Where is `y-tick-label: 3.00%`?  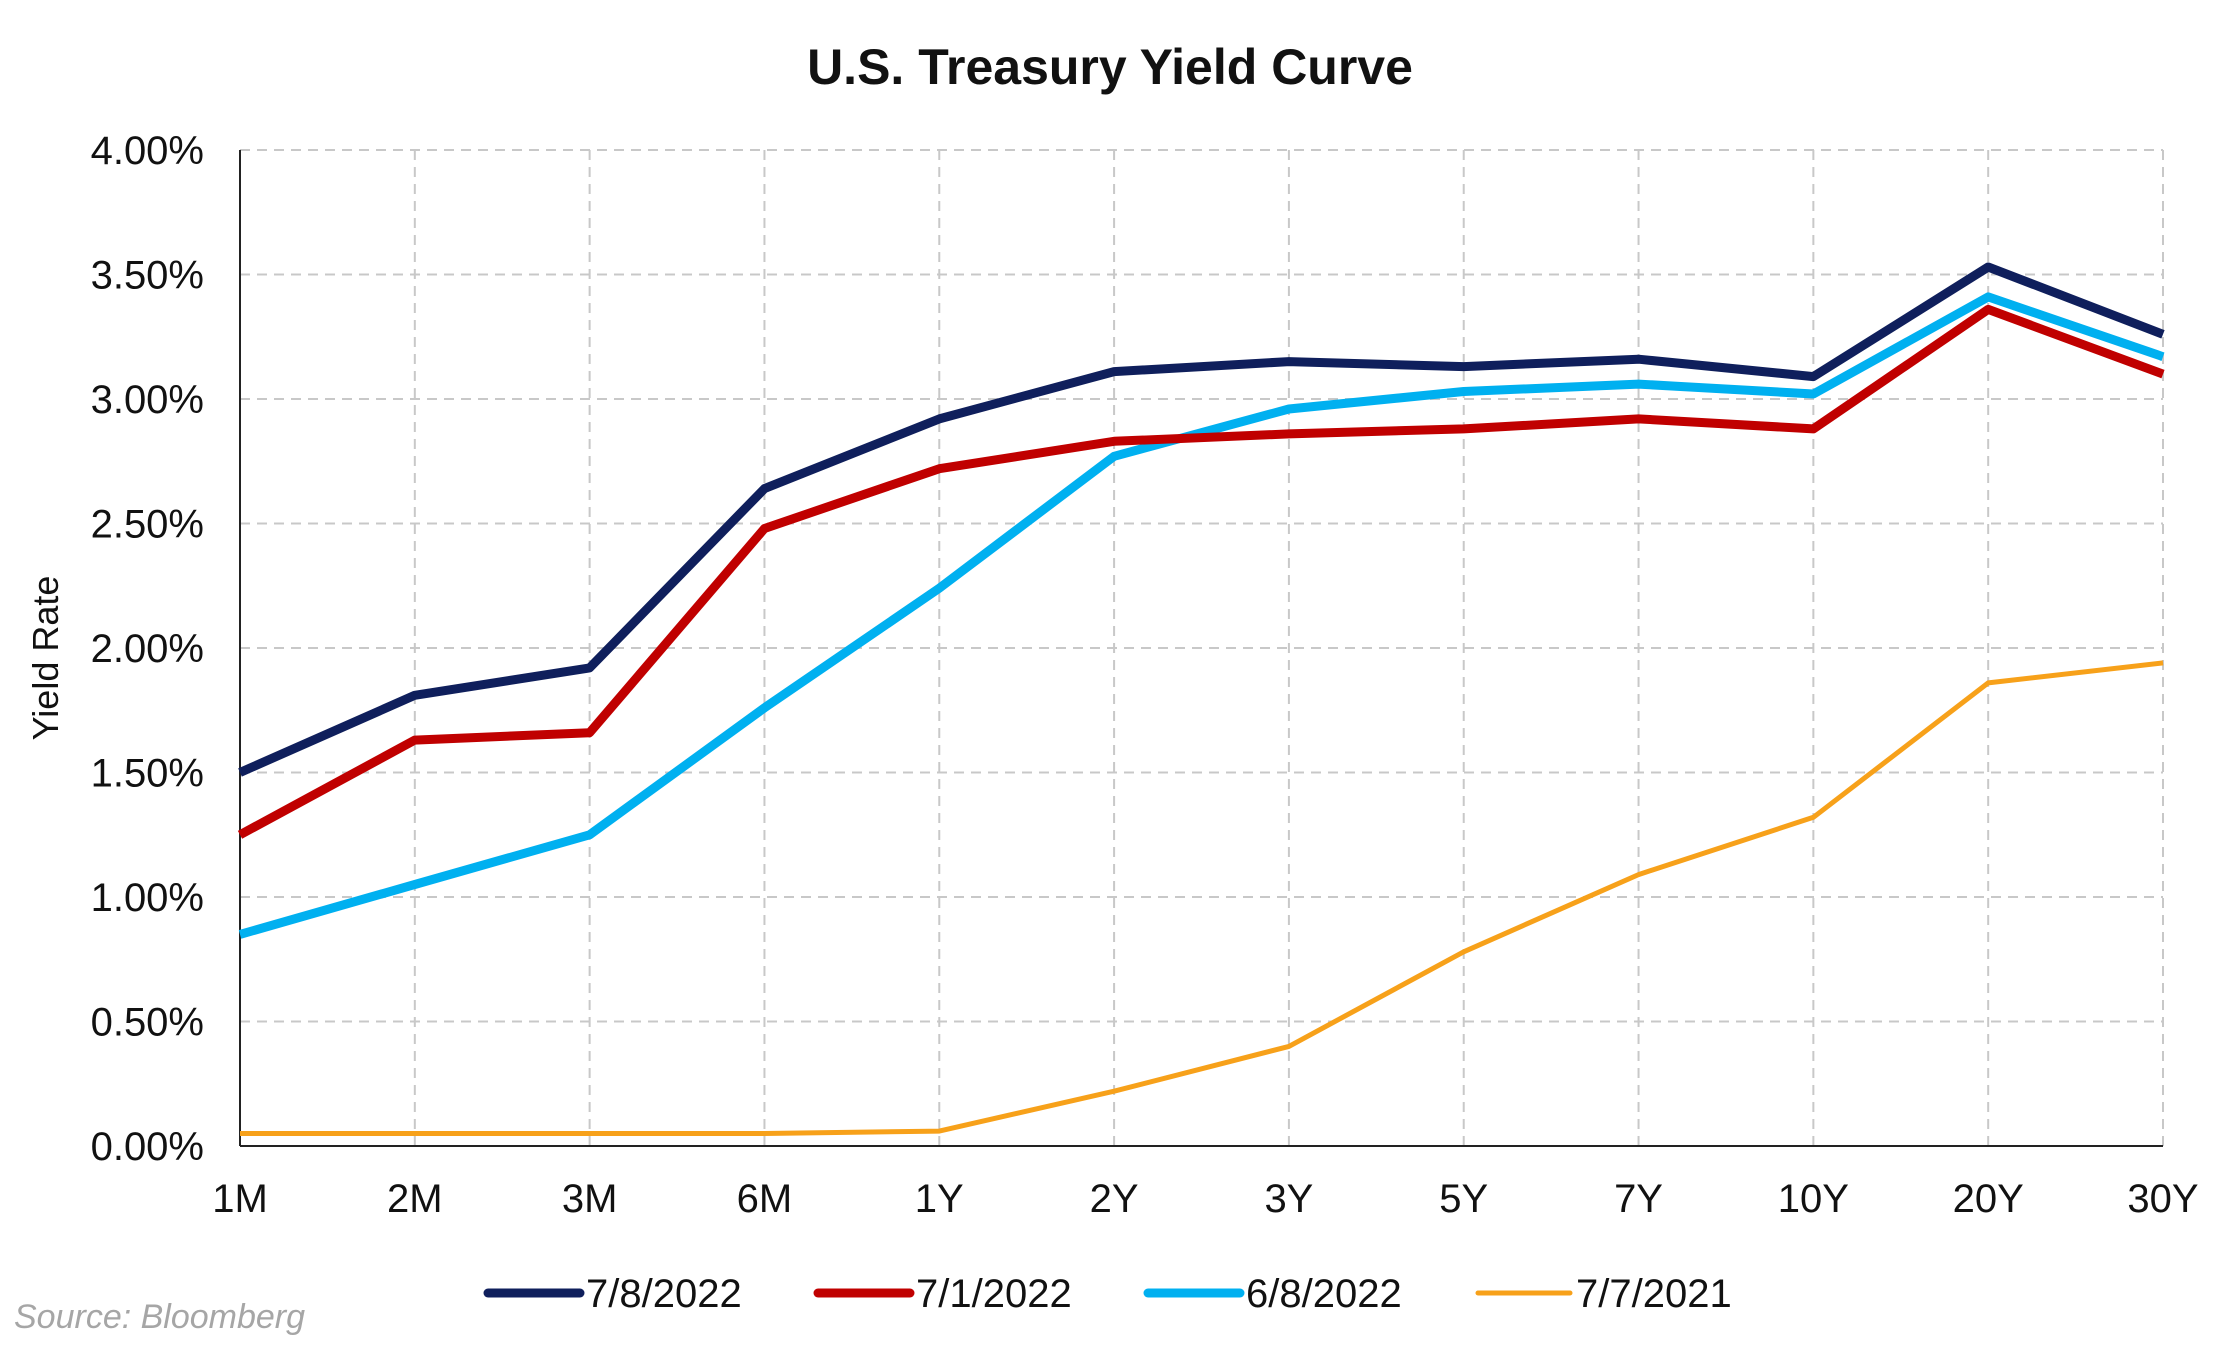
y-tick-label: 3.00% is located at coordinates (147, 400).